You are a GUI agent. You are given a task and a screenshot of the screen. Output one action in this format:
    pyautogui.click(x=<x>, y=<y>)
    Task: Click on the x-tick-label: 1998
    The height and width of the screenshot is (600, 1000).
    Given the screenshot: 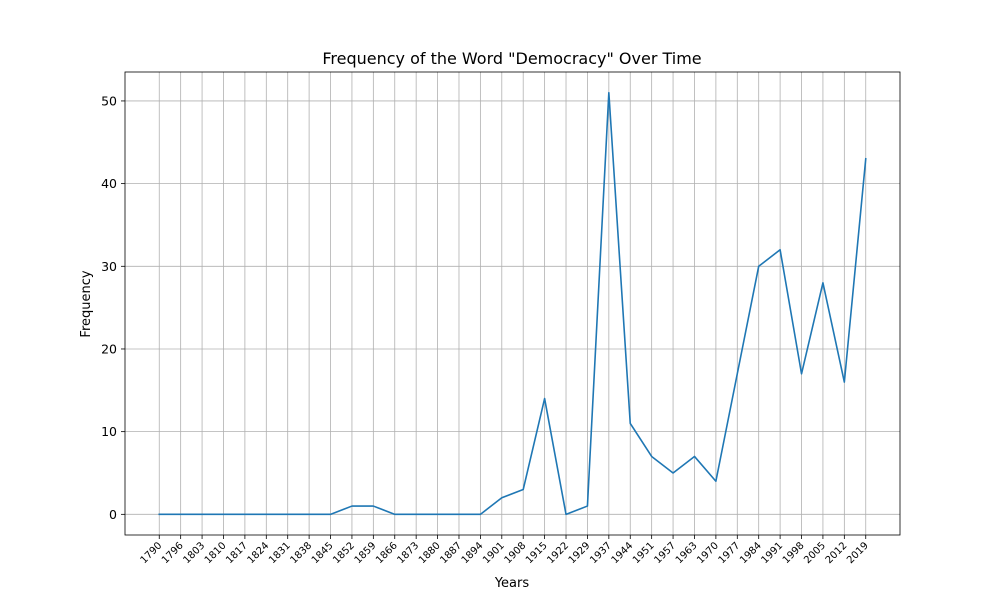 What is the action you would take?
    pyautogui.click(x=794, y=553)
    